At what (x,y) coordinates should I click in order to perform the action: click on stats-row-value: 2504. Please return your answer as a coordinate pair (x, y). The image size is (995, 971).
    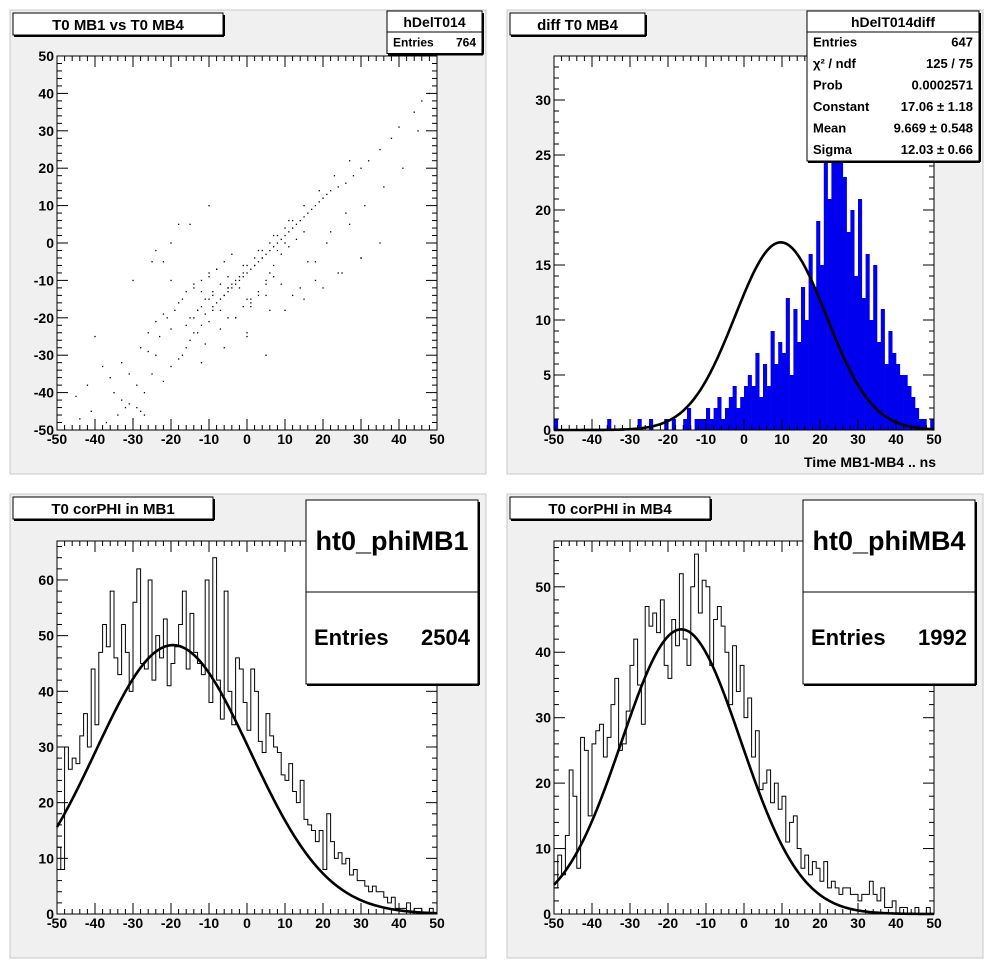
    Looking at the image, I should click on (446, 637).